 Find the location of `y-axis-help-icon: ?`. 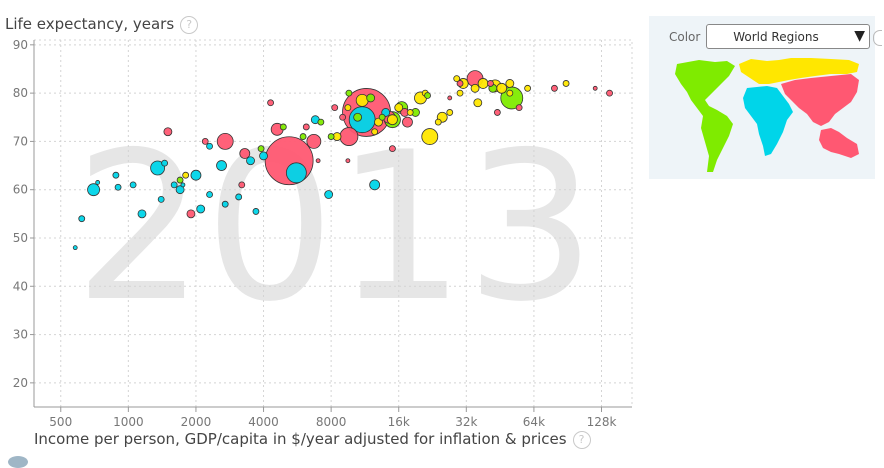

y-axis-help-icon: ? is located at coordinates (189, 24).